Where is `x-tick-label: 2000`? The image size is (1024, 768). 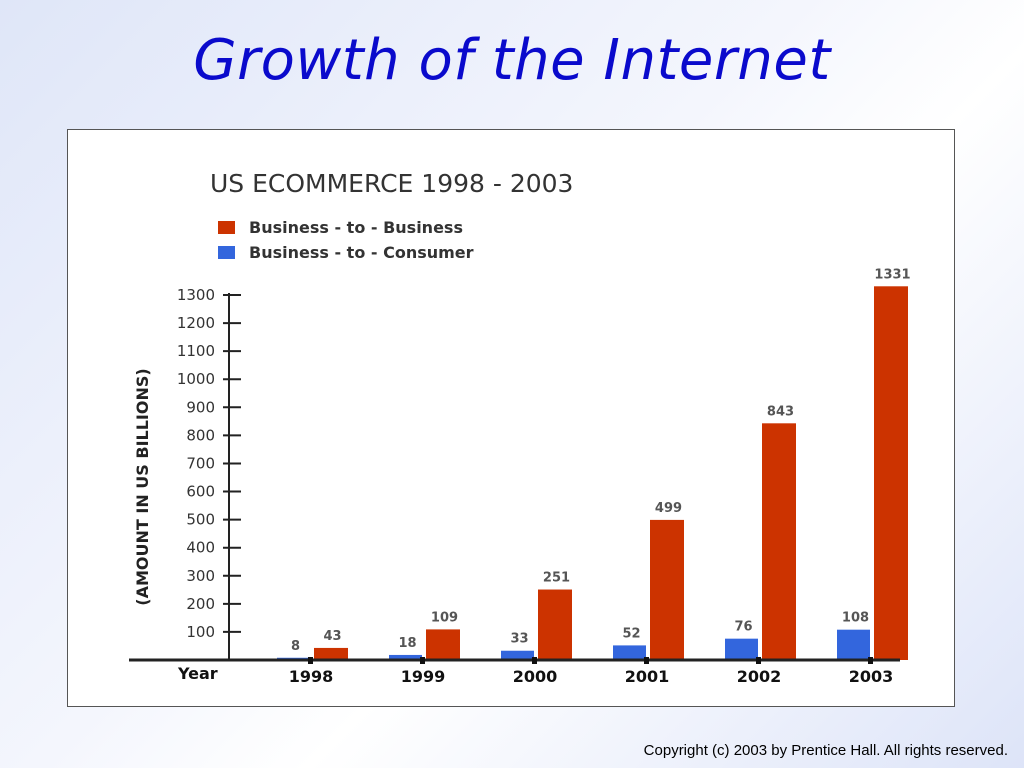 x-tick-label: 2000 is located at coordinates (535, 676).